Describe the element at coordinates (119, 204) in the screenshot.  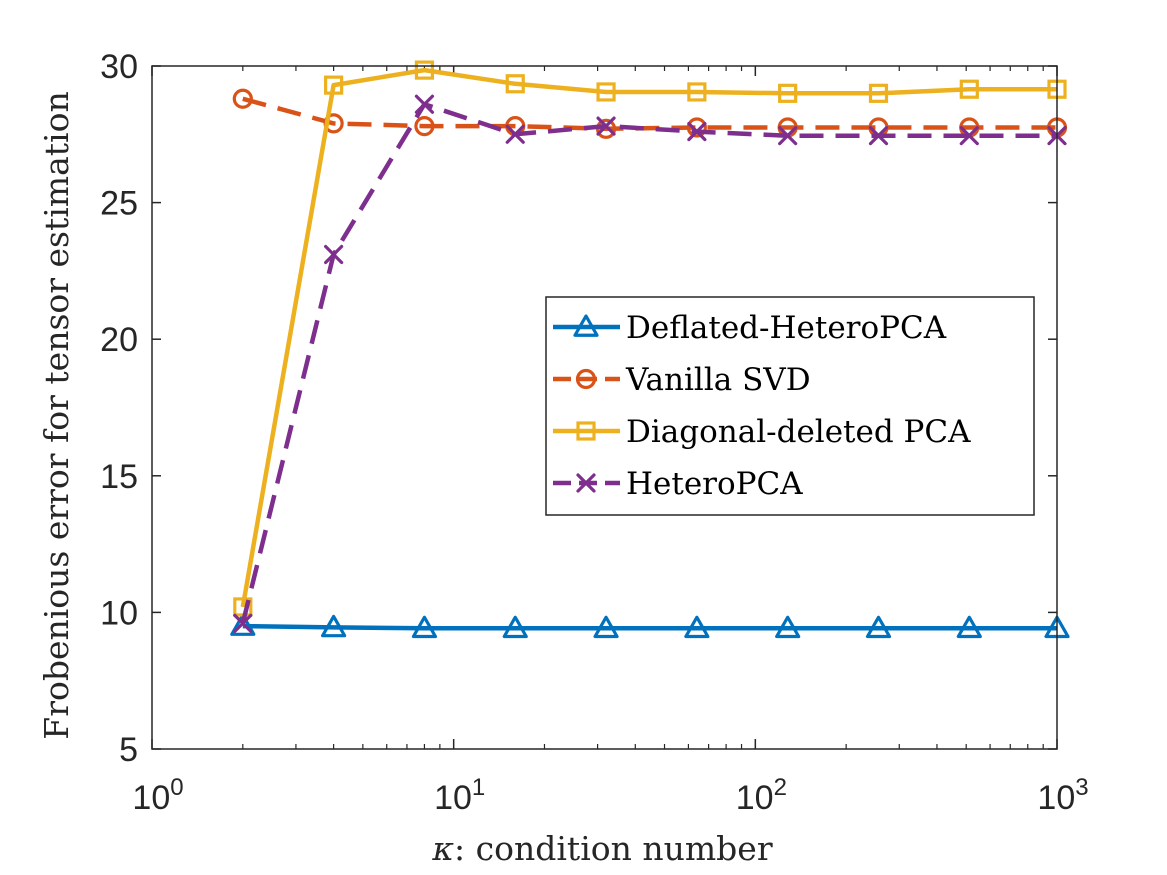
I see `y-tick-label: 25` at that location.